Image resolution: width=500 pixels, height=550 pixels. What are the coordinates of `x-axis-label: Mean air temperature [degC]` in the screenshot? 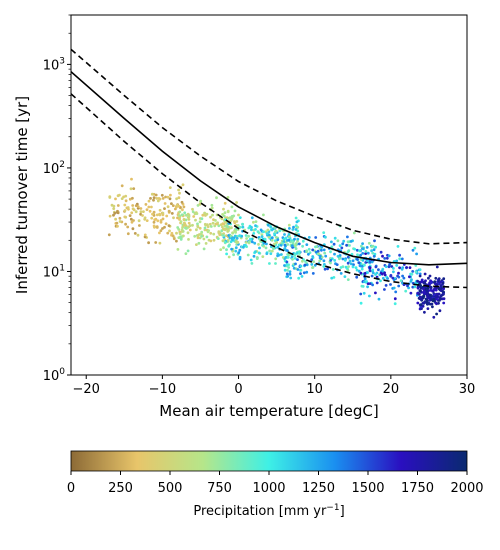 It's located at (268, 411).